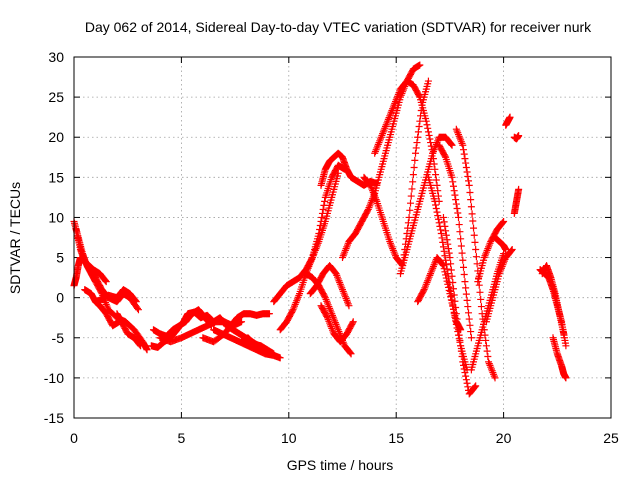 This screenshot has width=640, height=480. What do you see at coordinates (115, 296) in the screenshot?
I see `series-track-e` at bounding box center [115, 296].